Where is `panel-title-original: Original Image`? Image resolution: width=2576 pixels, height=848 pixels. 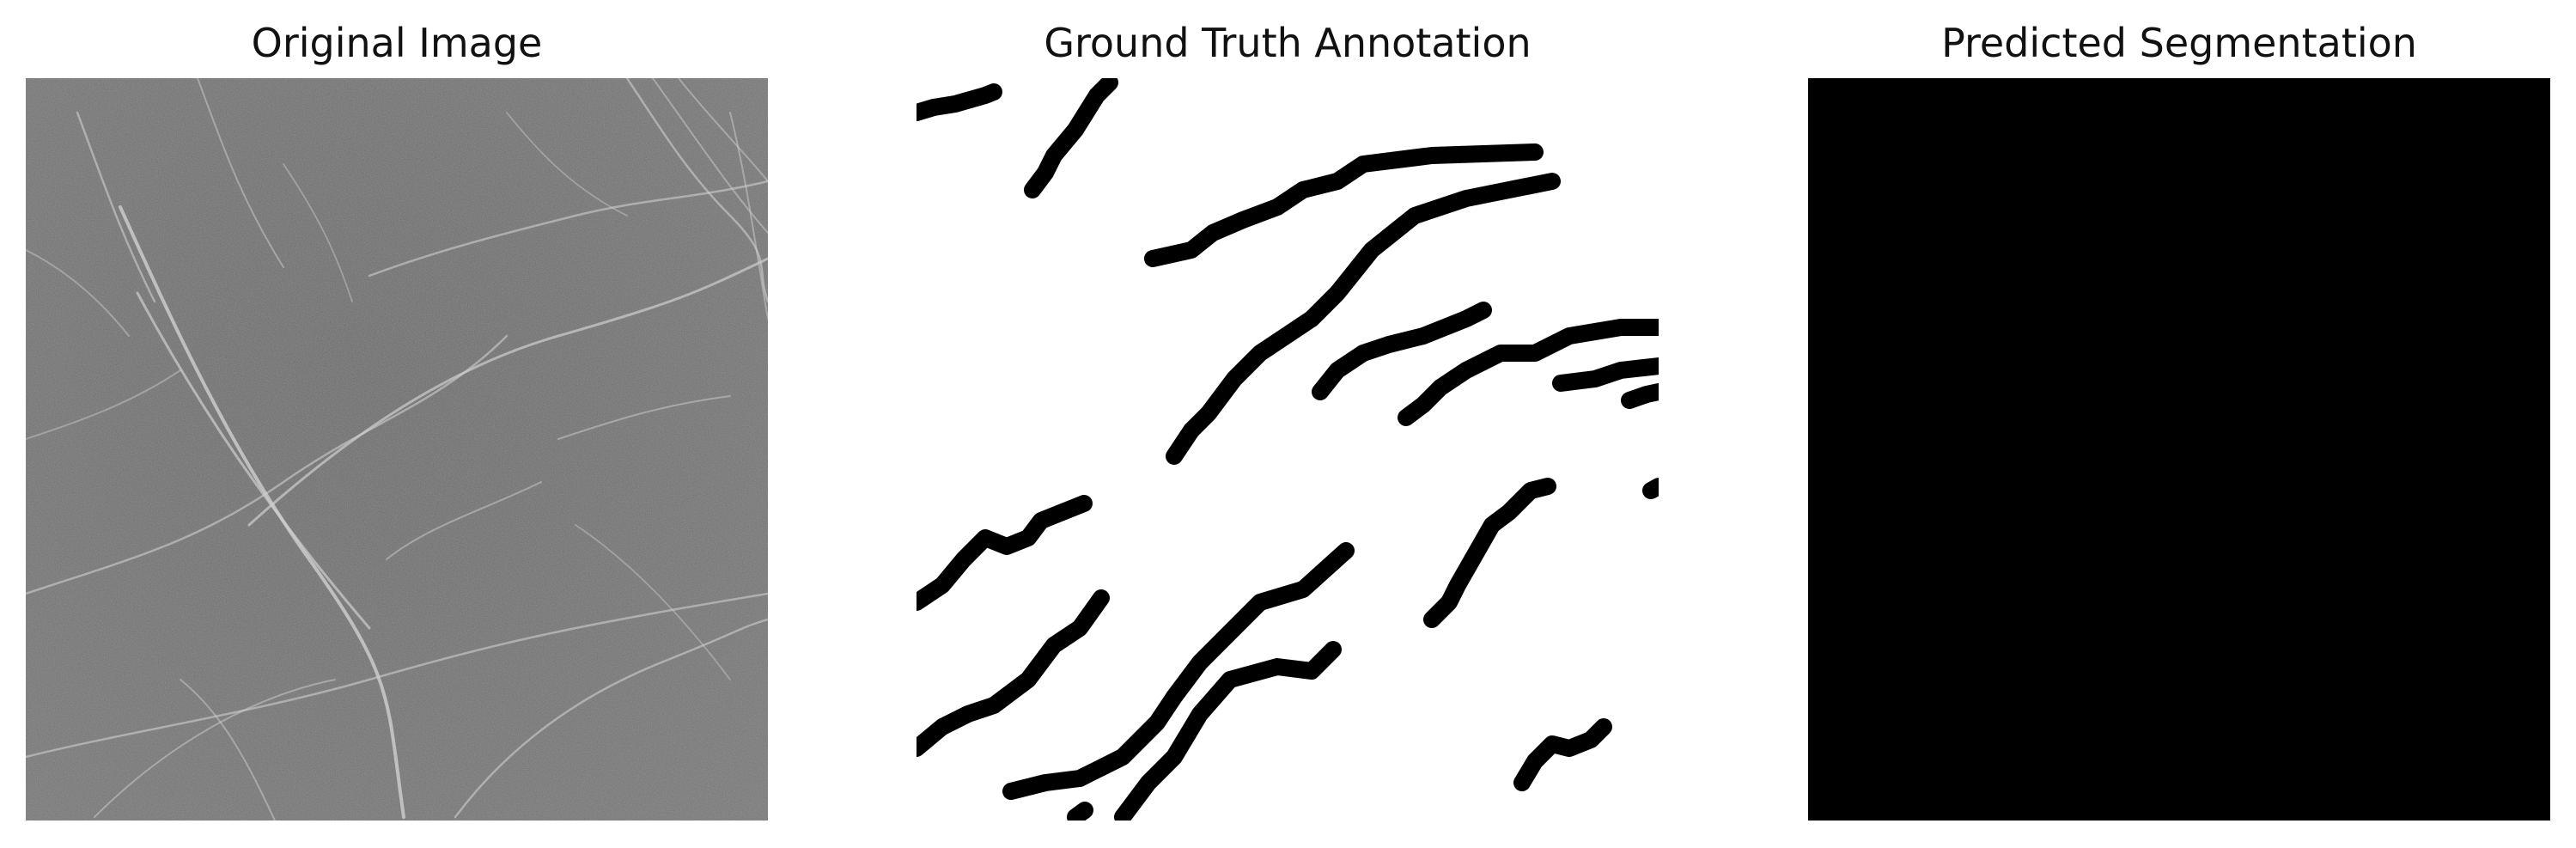 panel-title-original: Original Image is located at coordinates (397, 43).